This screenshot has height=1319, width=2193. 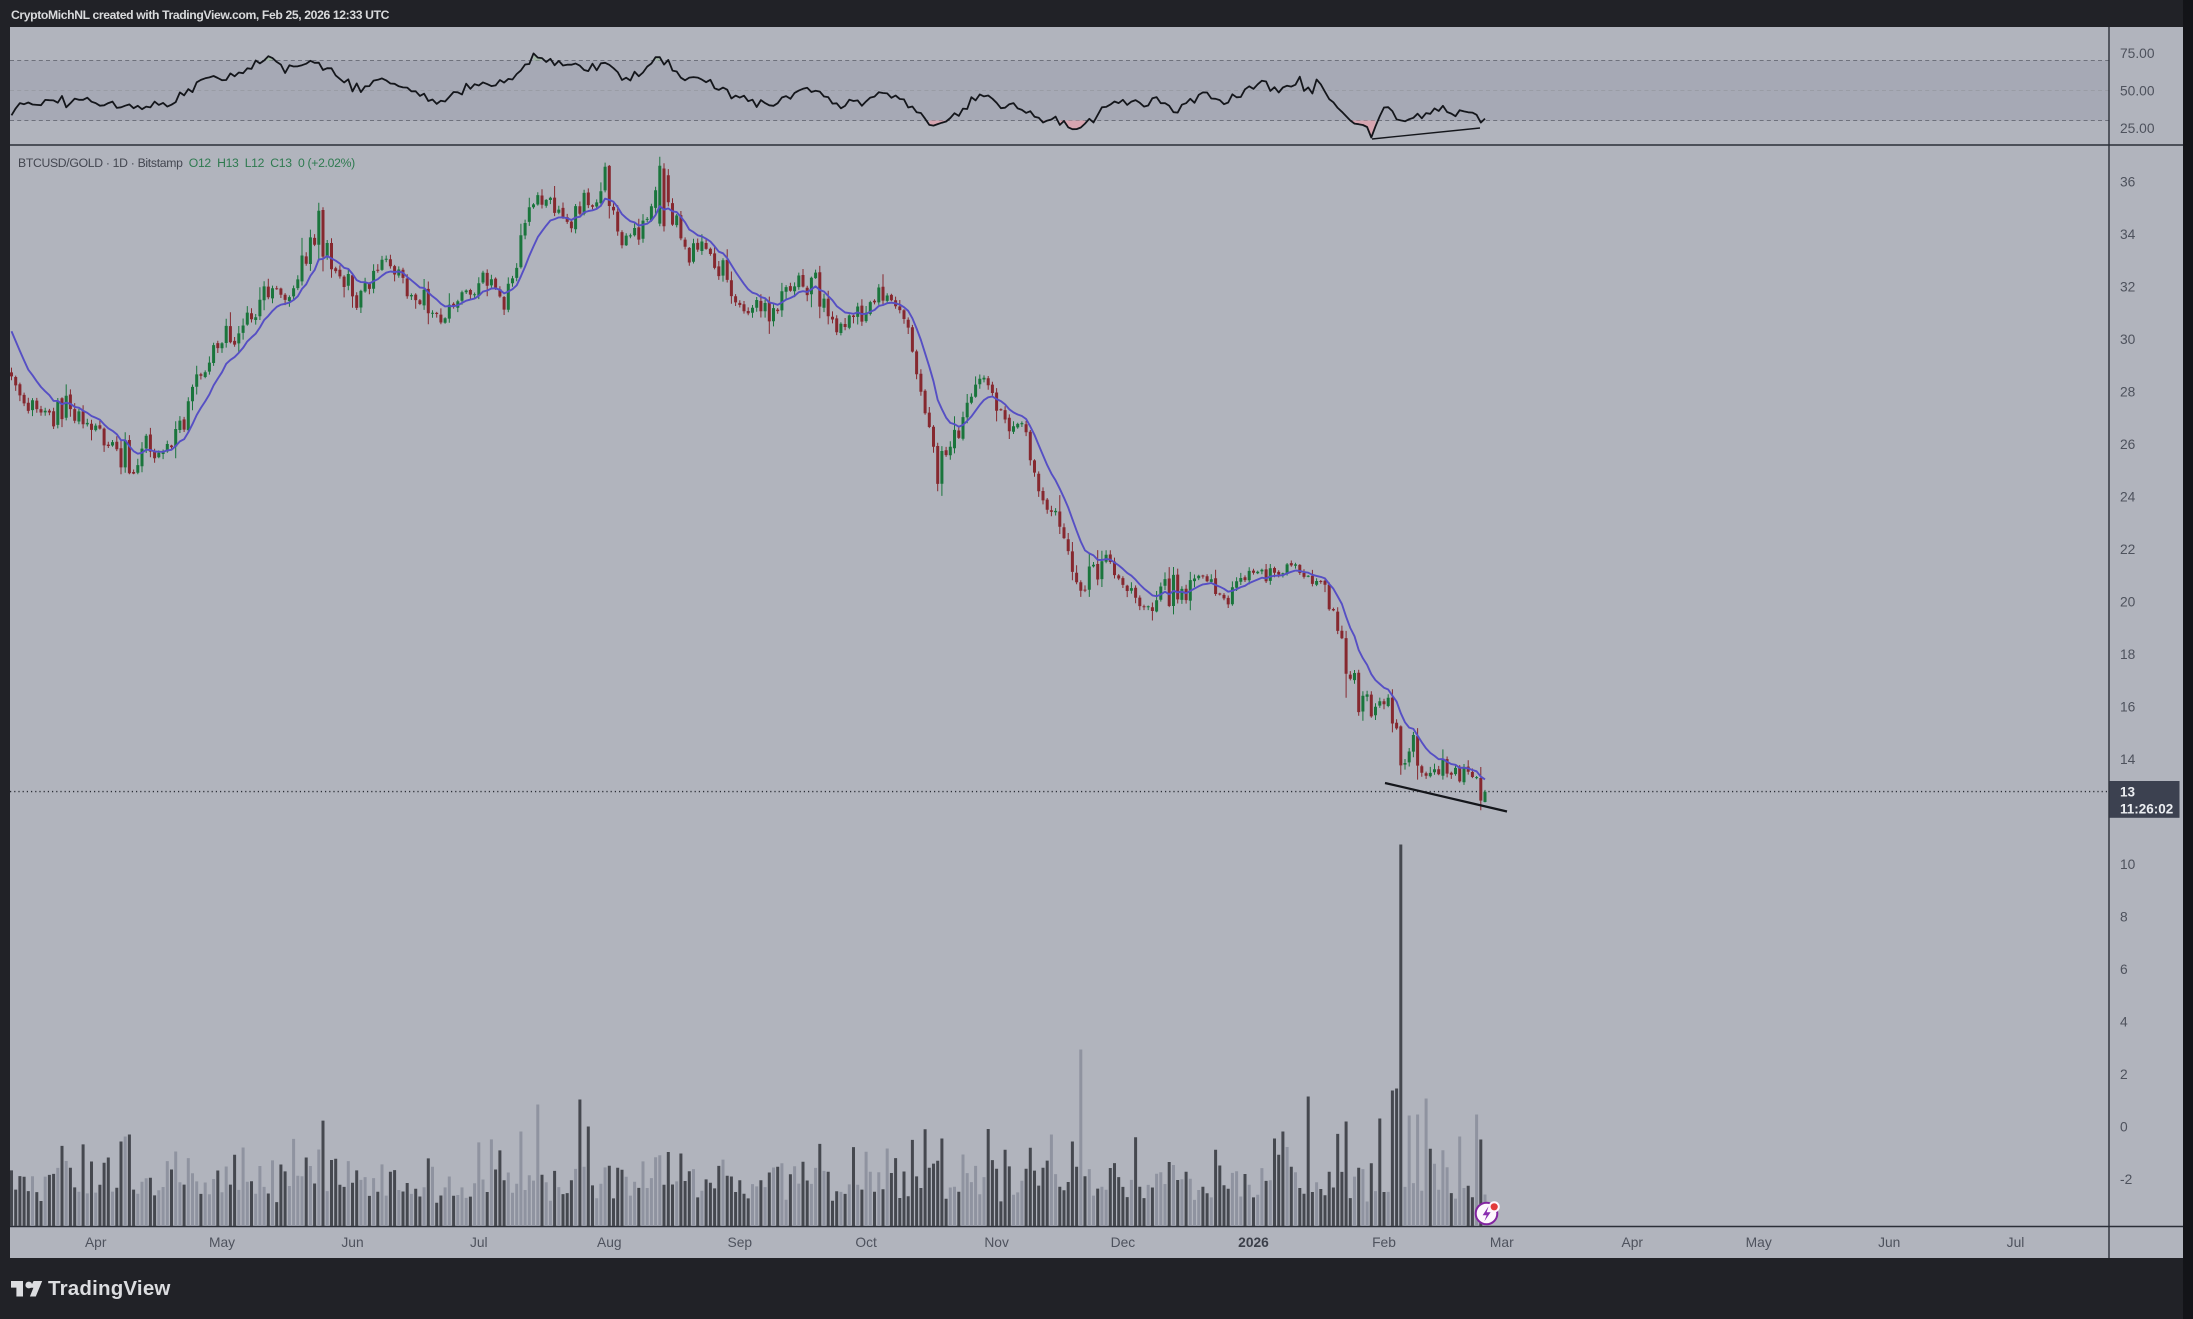 What do you see at coordinates (1384, 1242) in the screenshot?
I see `svg-text: Feb` at bounding box center [1384, 1242].